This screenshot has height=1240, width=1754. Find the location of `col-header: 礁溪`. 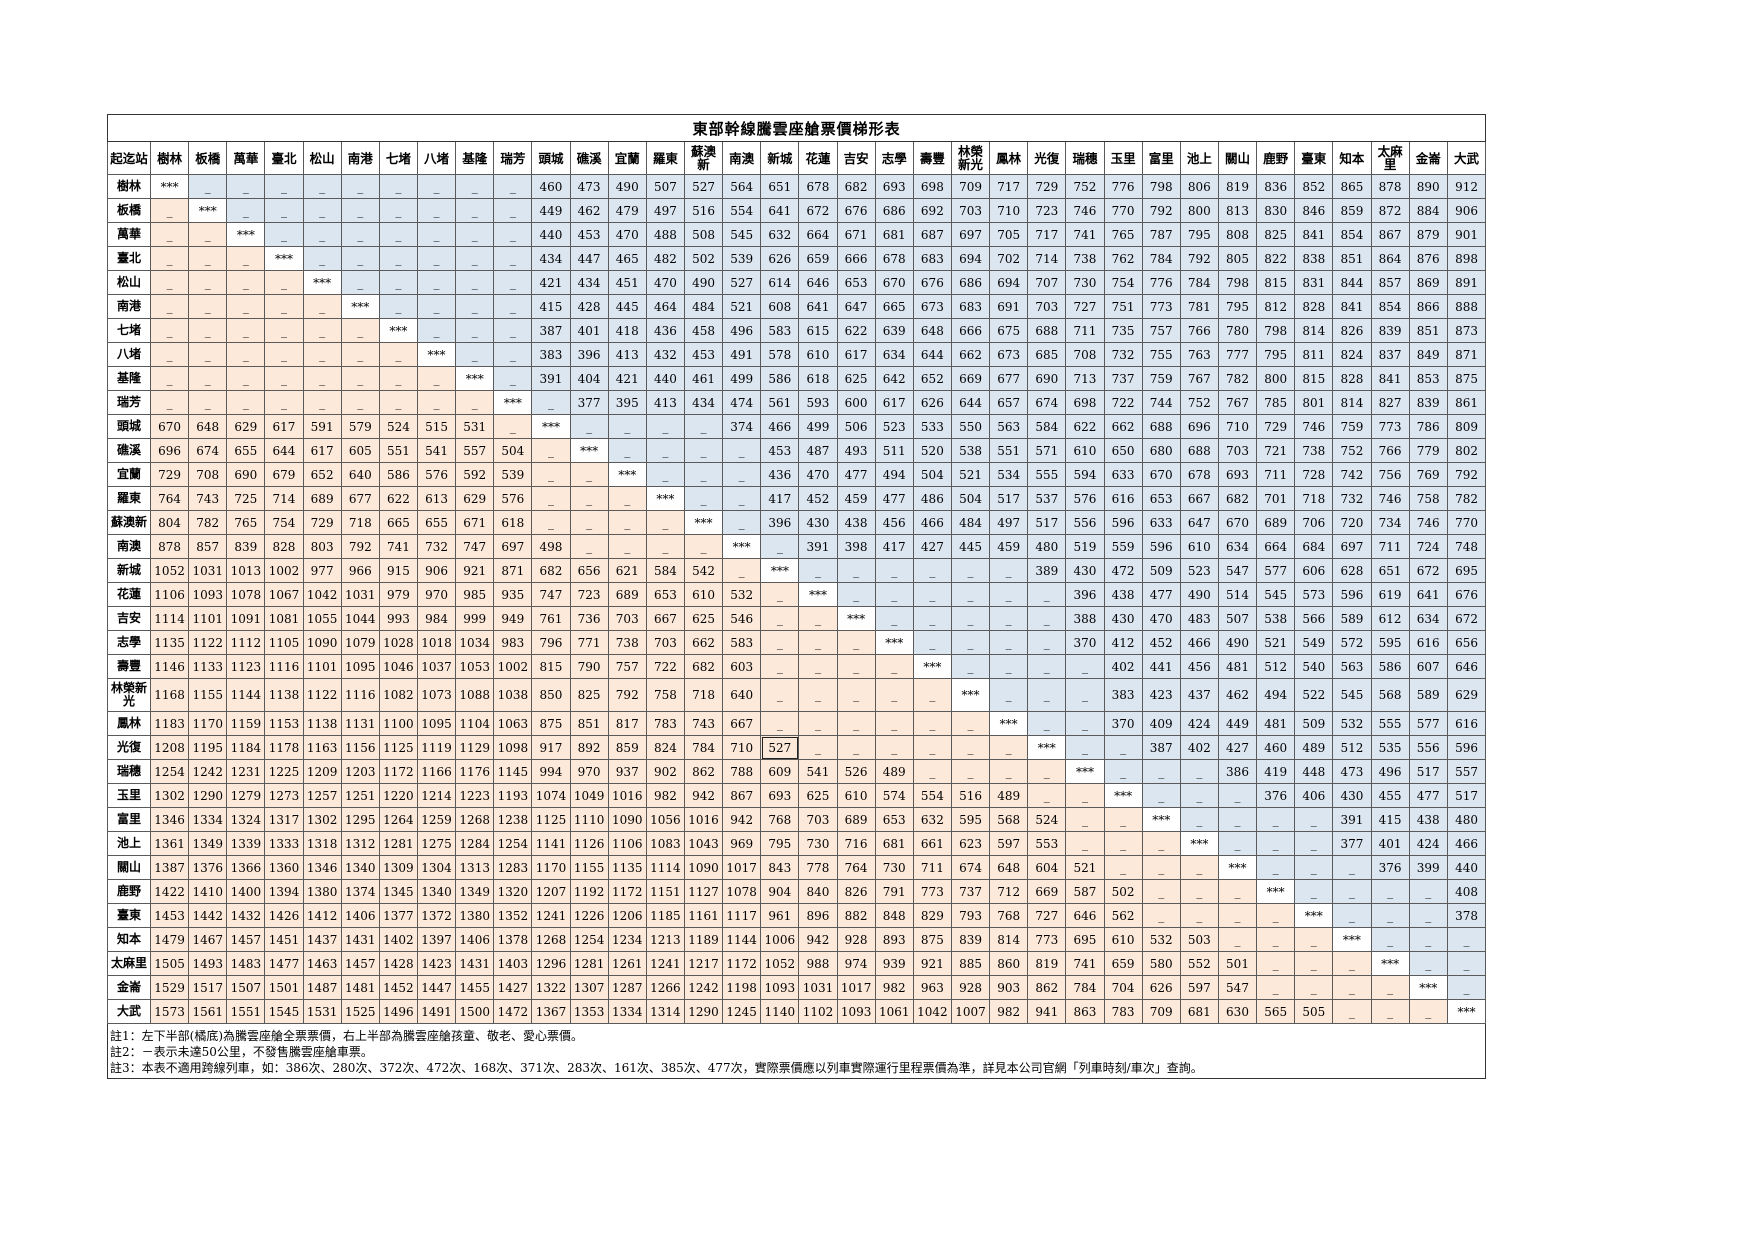

col-header: 礁溪 is located at coordinates (589, 158).